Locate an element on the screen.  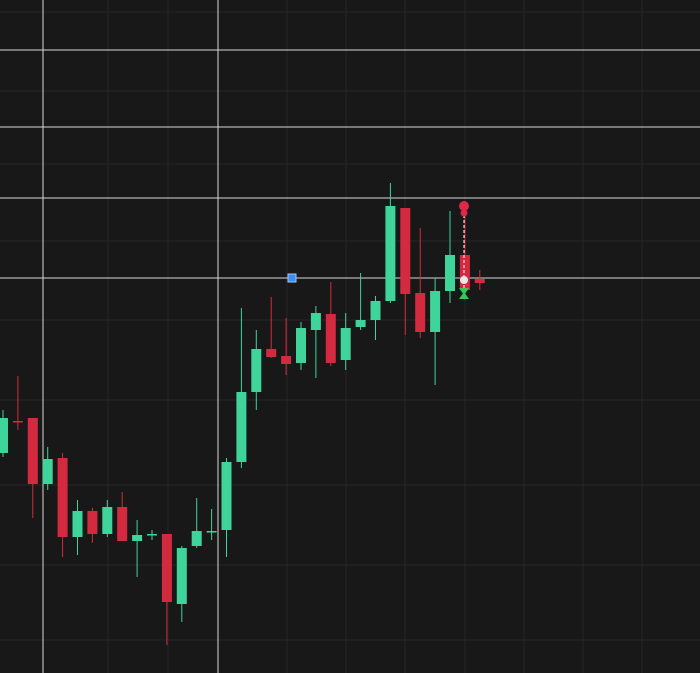
markers is located at coordinates (378, 250).